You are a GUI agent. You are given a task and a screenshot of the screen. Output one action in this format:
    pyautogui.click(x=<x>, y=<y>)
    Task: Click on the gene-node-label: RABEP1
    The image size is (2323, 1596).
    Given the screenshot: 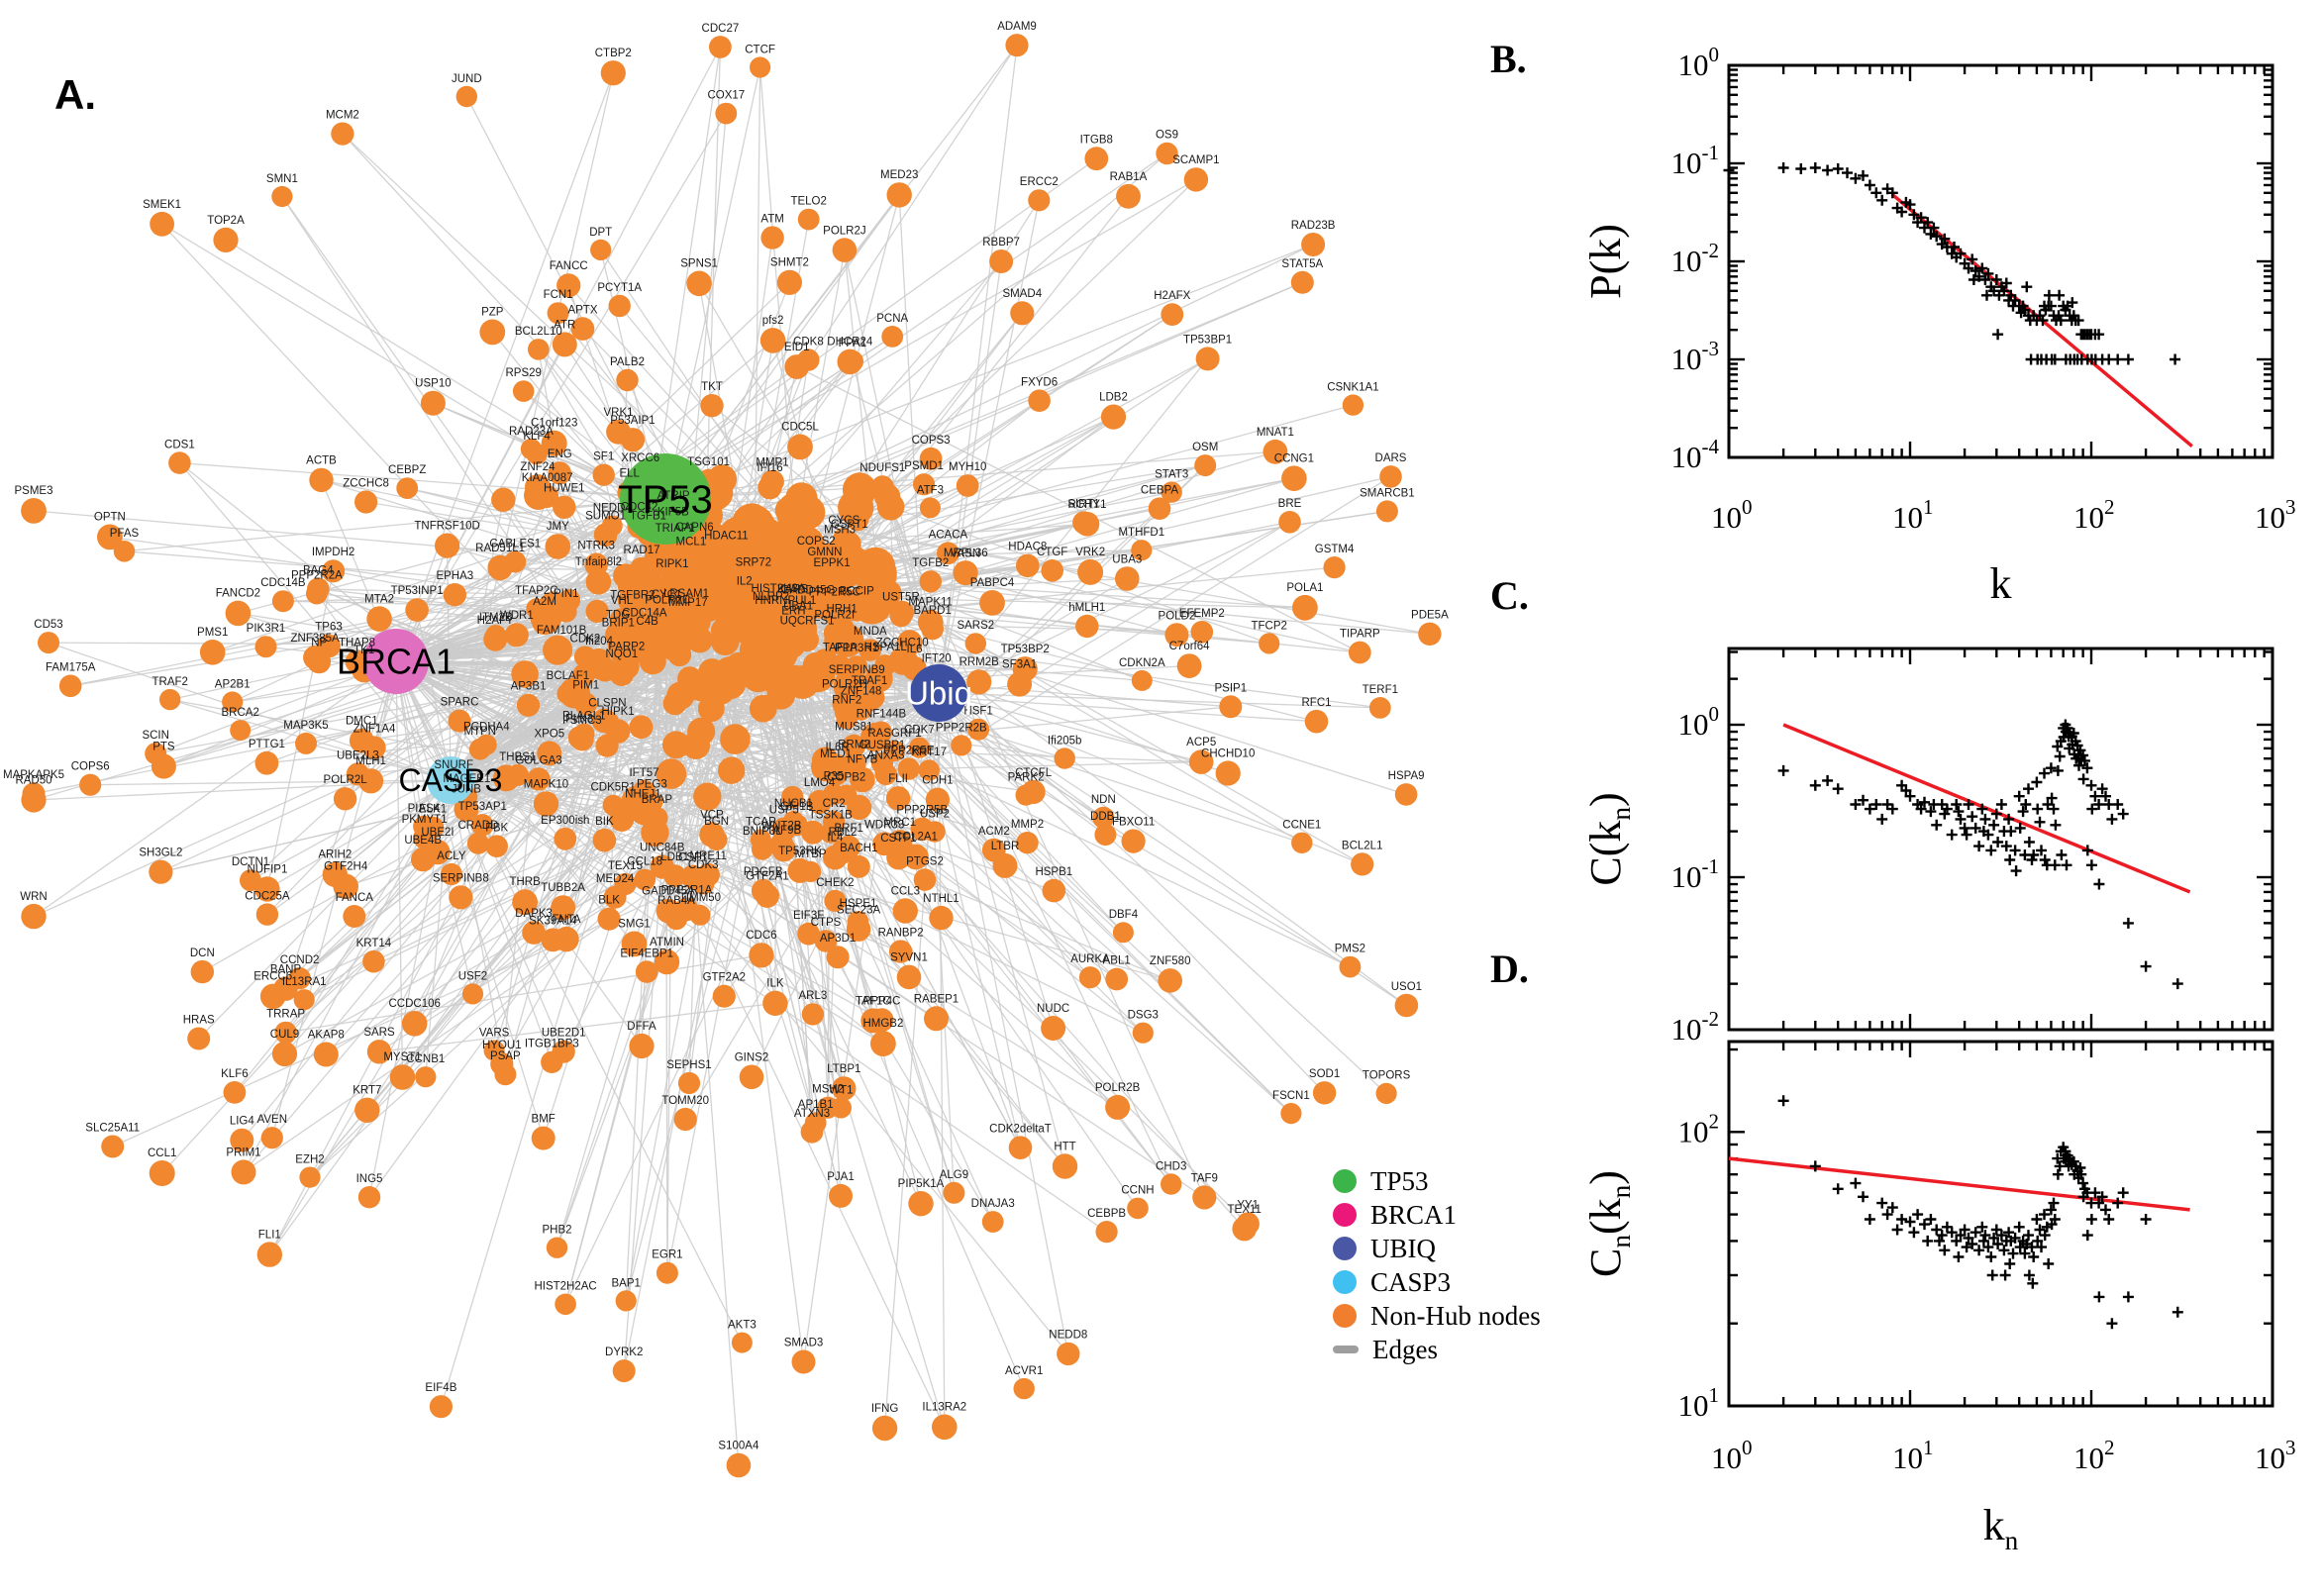 What is the action you would take?
    pyautogui.click(x=936, y=999)
    